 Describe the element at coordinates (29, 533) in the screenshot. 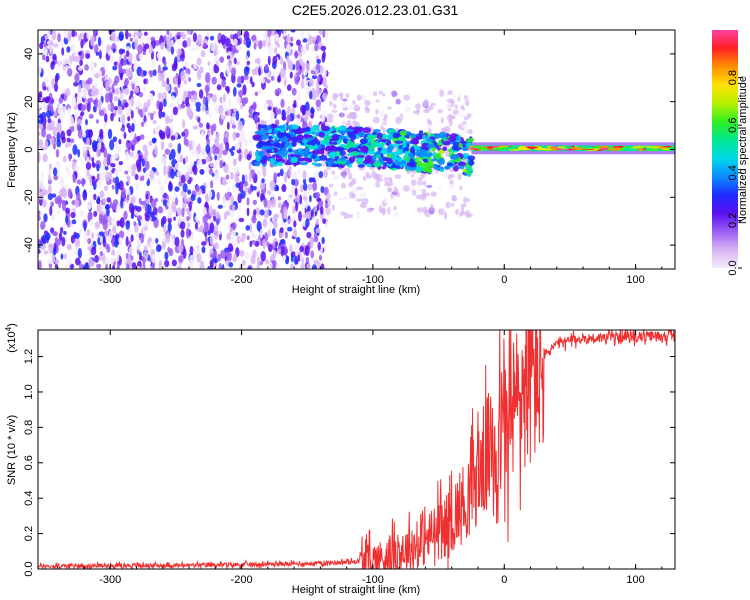

I see `snr-ytick-label: 0.2` at that location.